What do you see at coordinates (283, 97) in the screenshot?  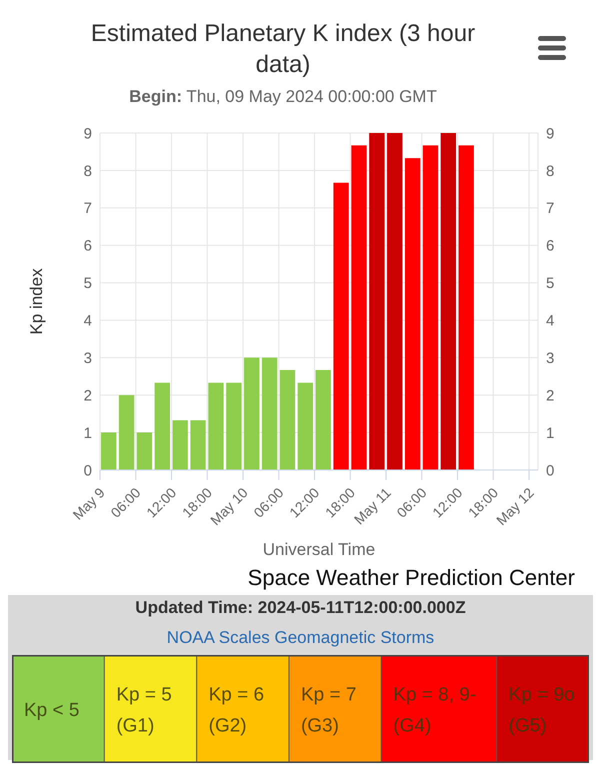 I see `chart-subtitle: Begin: Thu, 09 May 2024 00:00:00 GMT` at bounding box center [283, 97].